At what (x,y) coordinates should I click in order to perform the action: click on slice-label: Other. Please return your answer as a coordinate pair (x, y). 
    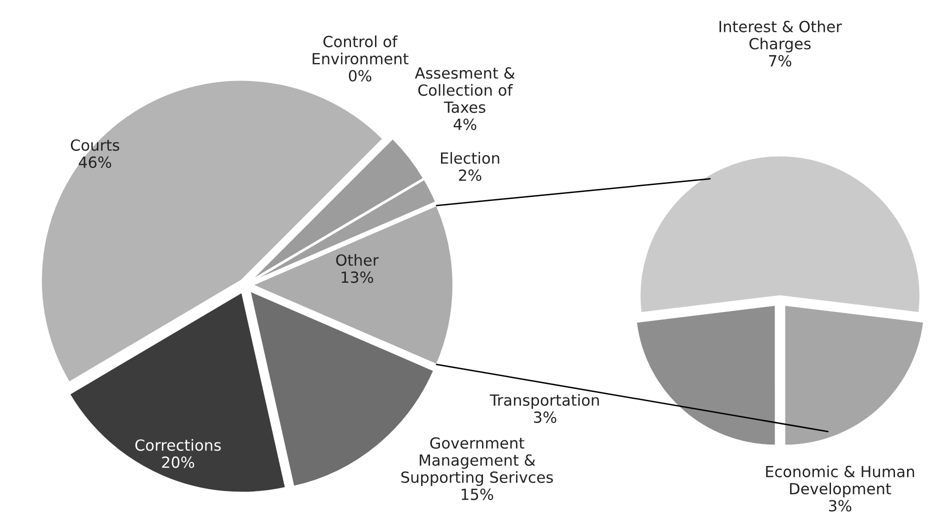
    Looking at the image, I should click on (357, 260).